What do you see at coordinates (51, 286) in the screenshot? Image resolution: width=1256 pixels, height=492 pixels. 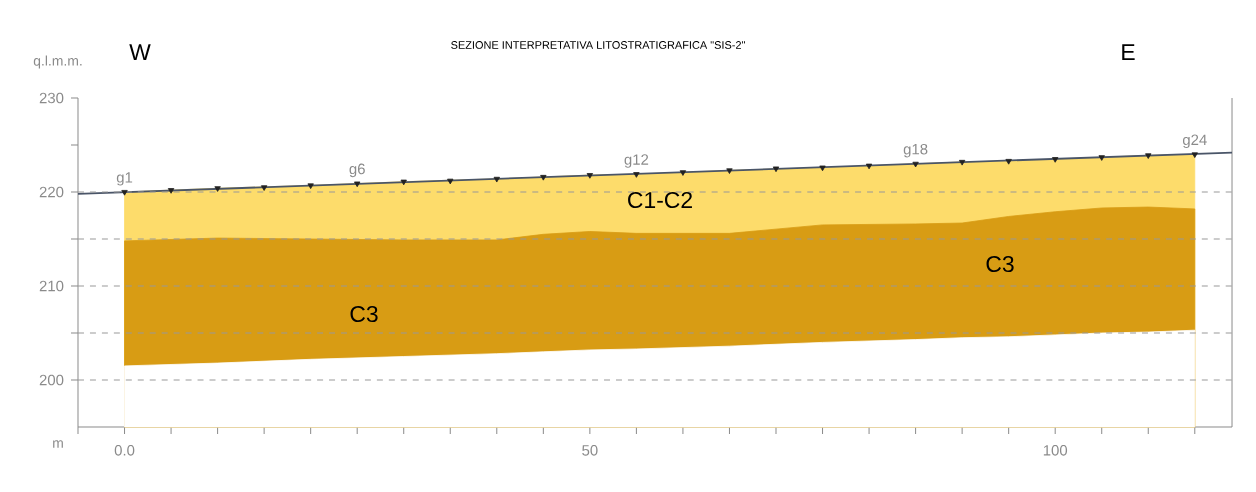 I see `y-tick-label: 210` at bounding box center [51, 286].